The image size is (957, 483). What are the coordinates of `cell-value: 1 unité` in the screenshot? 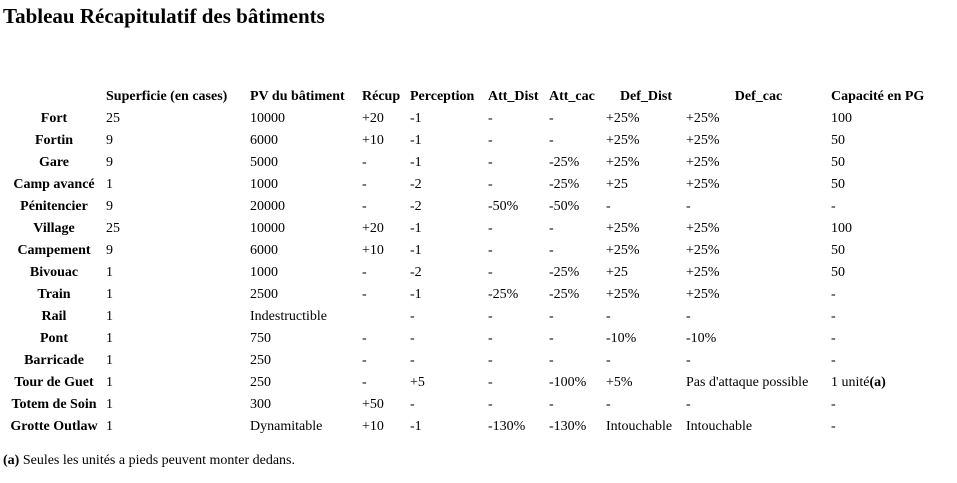 It's located at (850, 382).